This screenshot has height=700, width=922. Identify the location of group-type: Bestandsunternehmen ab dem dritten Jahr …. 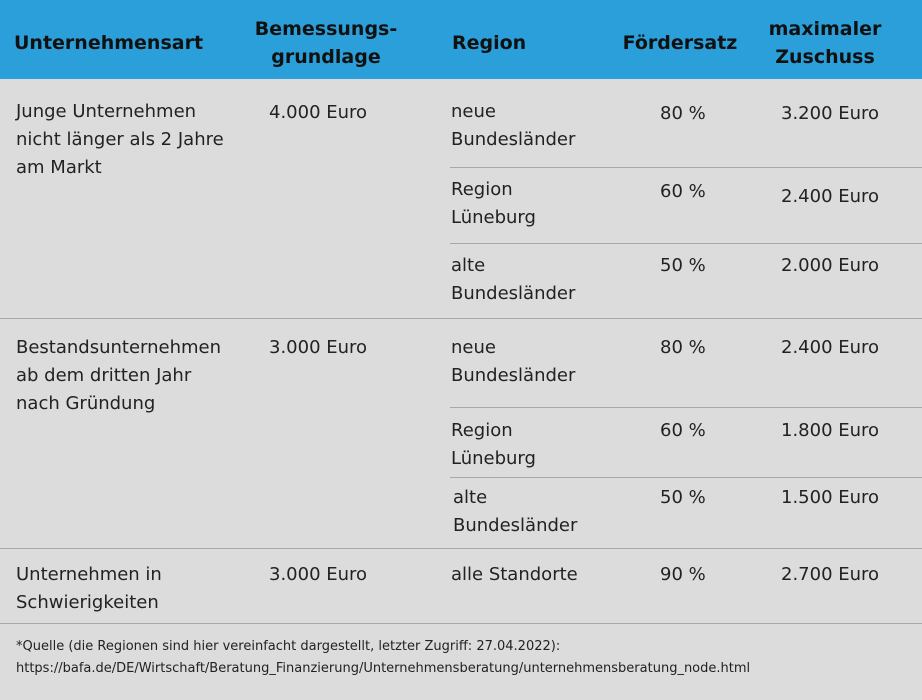
(119, 375).